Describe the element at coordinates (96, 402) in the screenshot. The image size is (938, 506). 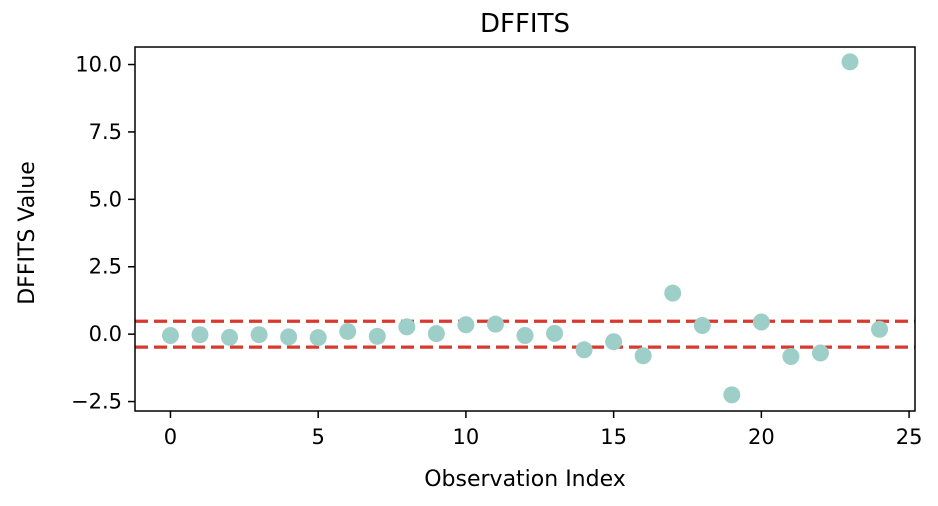
I see `y-tick-label: −2.5` at that location.